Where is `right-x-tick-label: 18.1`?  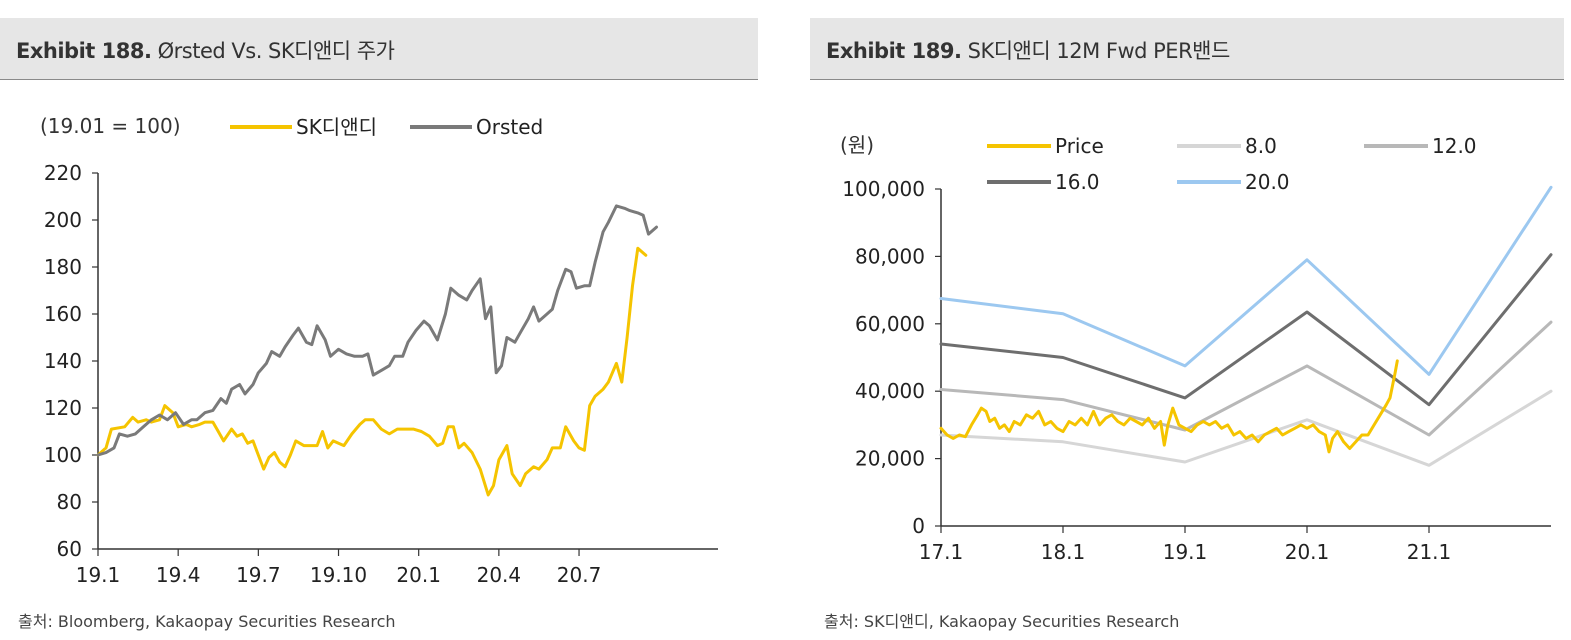
right-x-tick-label: 18.1 is located at coordinates (1063, 552).